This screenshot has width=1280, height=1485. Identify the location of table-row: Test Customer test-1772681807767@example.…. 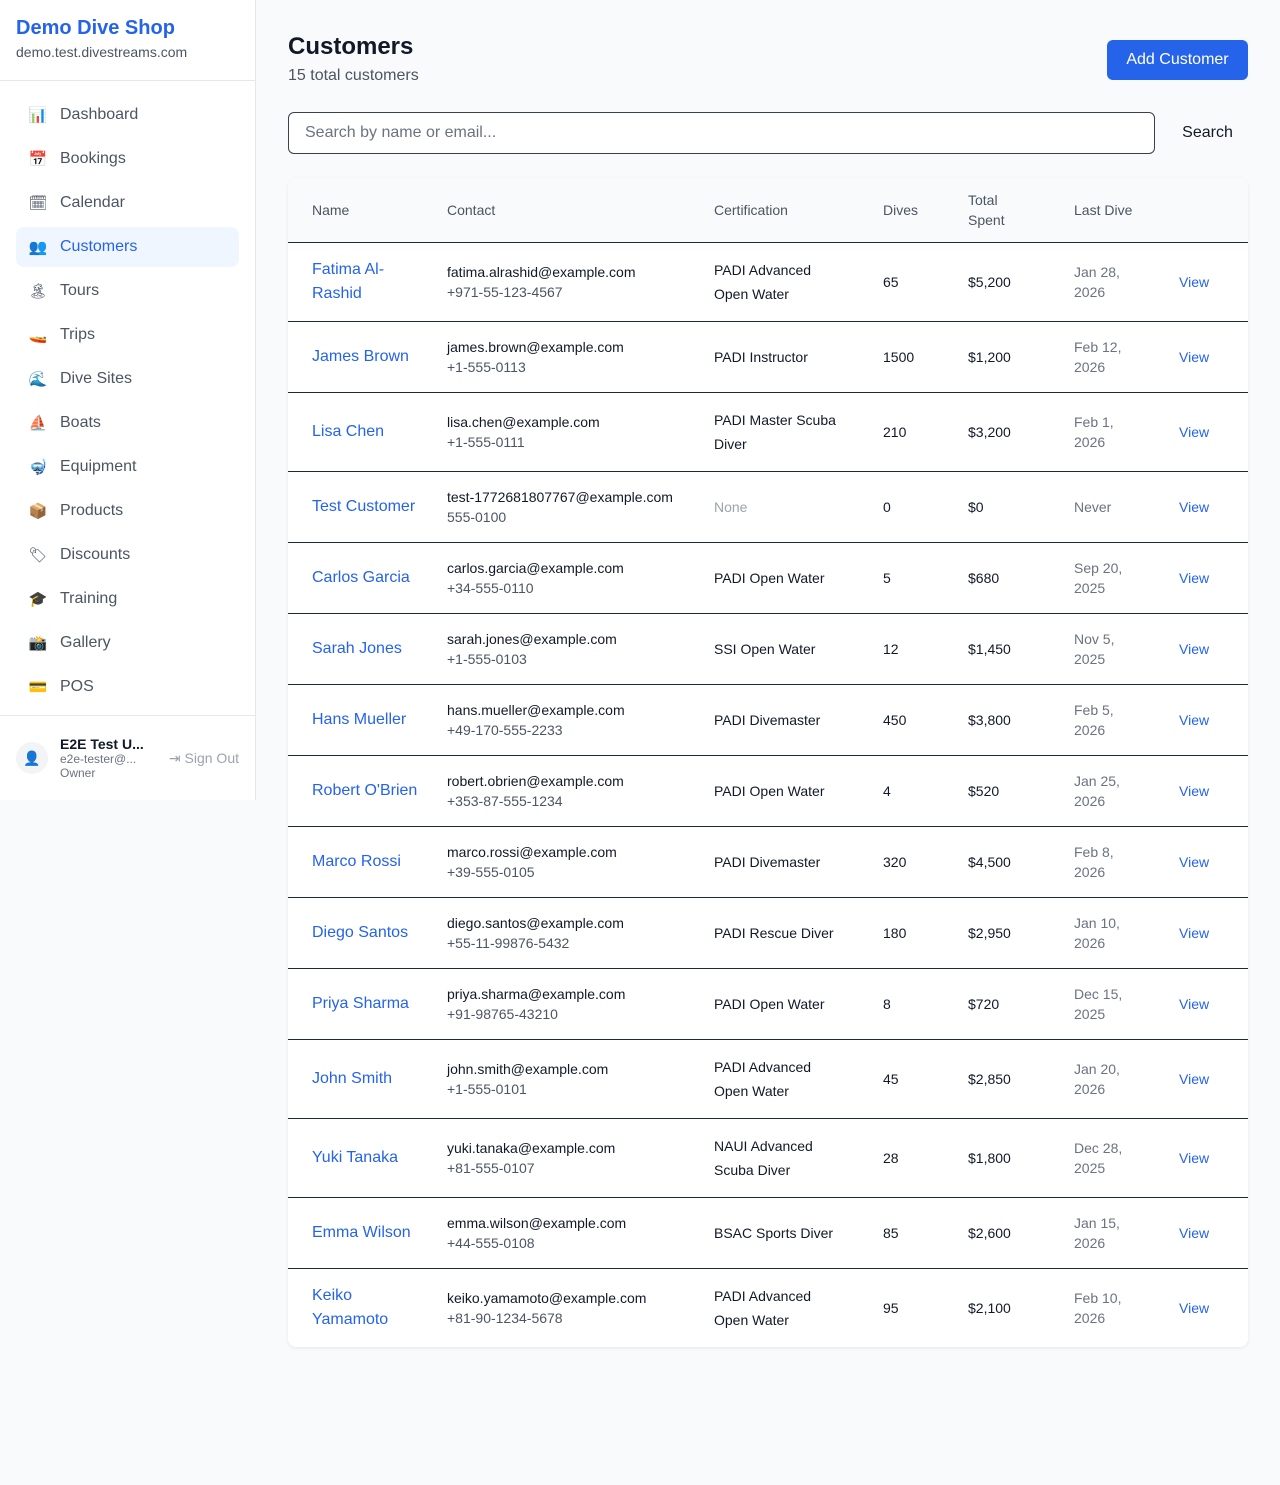
(768, 507).